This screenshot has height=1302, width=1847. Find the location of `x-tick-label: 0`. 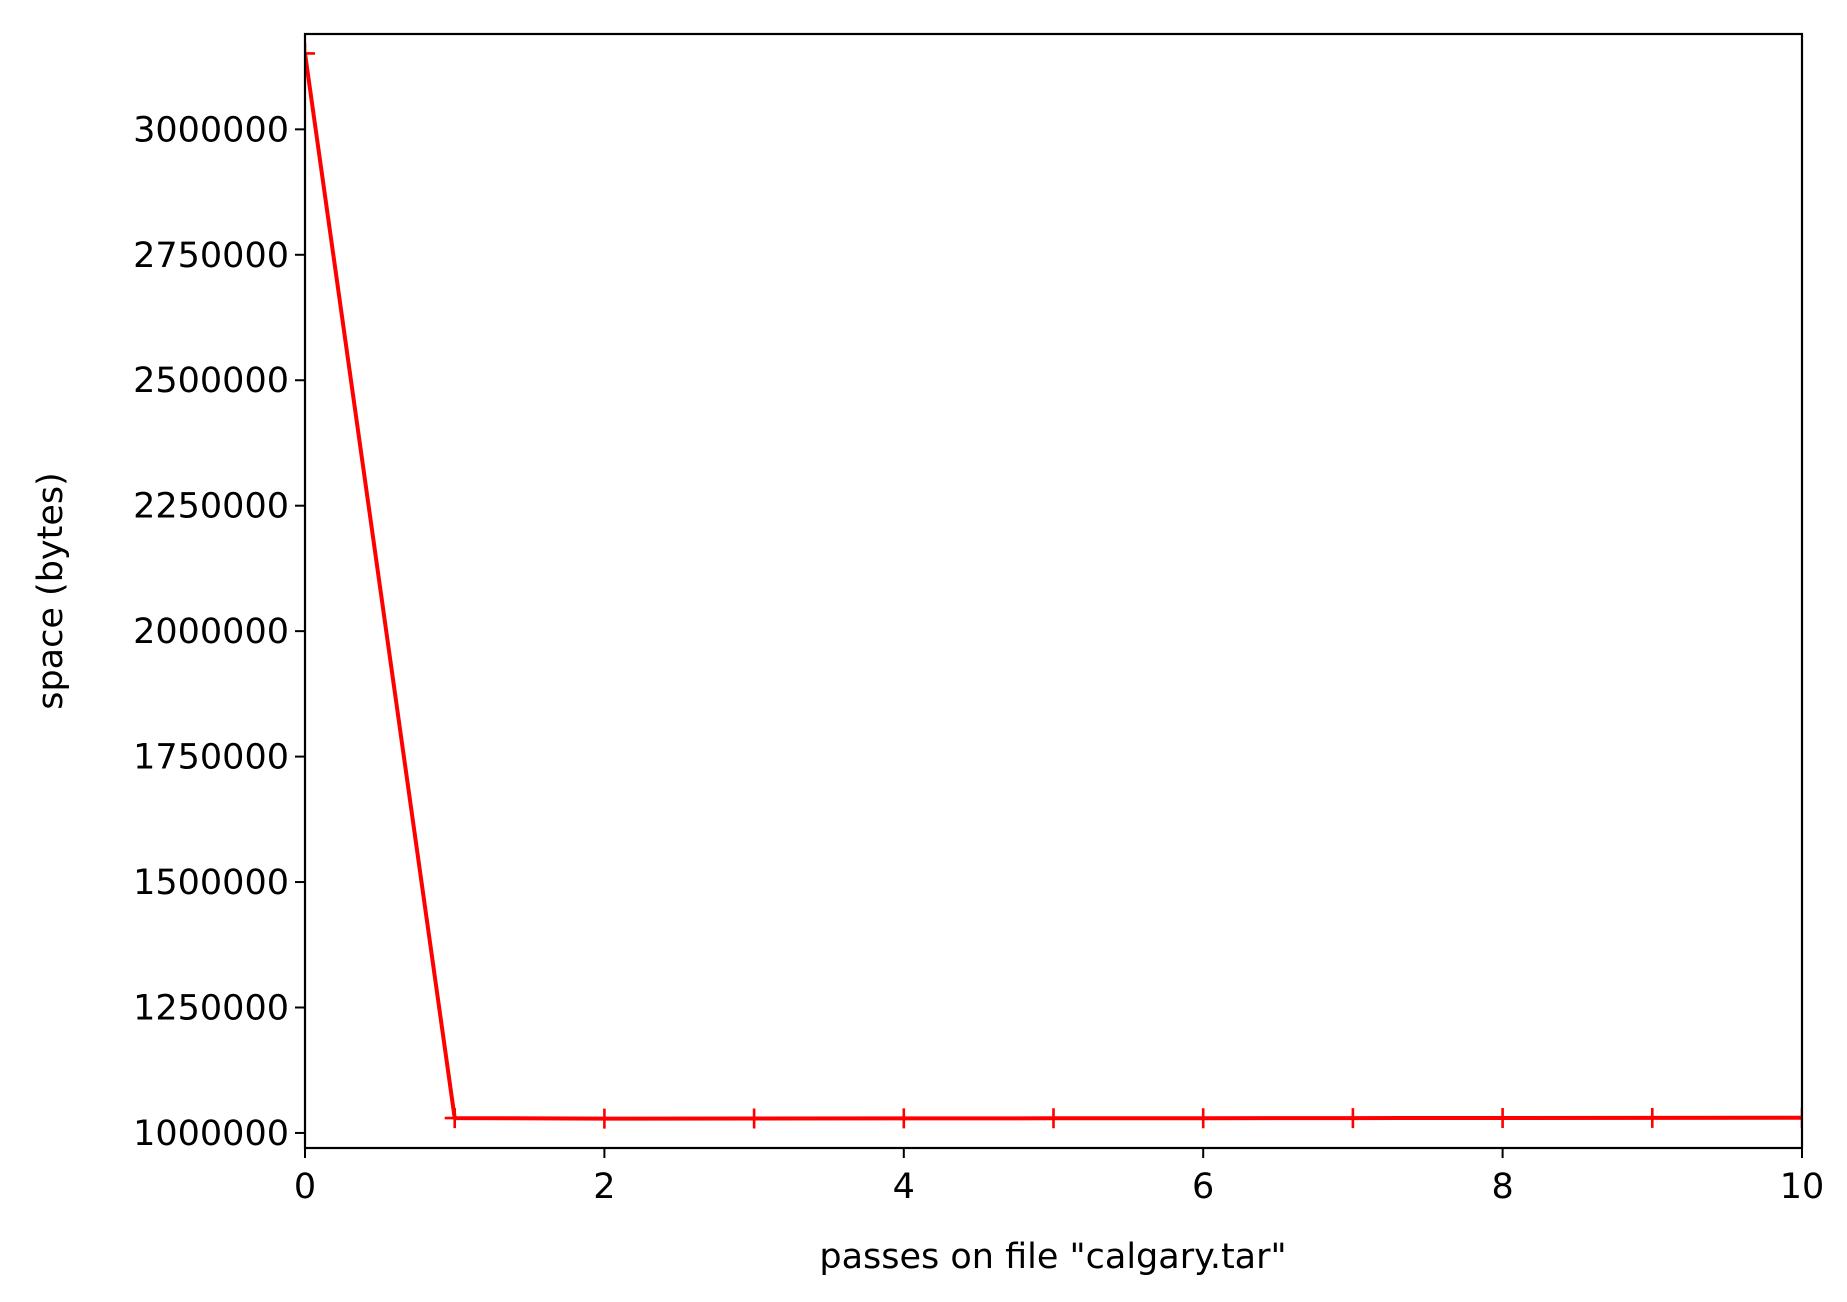

x-tick-label: 0 is located at coordinates (305, 1187).